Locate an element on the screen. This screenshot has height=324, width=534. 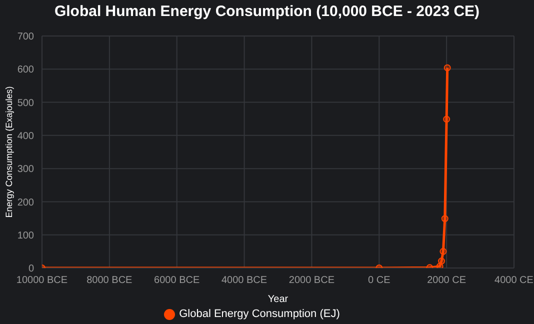
x-tick-label: 4000 CE is located at coordinates (514, 280).